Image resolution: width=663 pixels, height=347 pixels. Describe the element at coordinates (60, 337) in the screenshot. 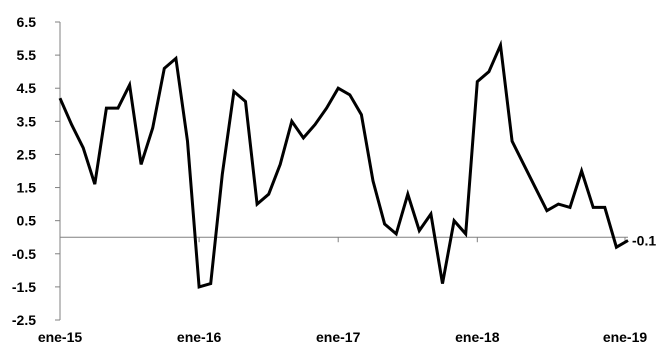

I see `x-tick-label: ene-15` at that location.